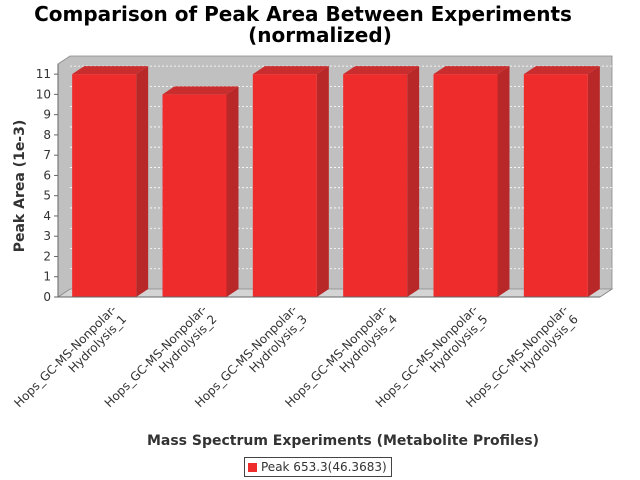  Describe the element at coordinates (47, 216) in the screenshot. I see `y-tick-label: 4` at that location.